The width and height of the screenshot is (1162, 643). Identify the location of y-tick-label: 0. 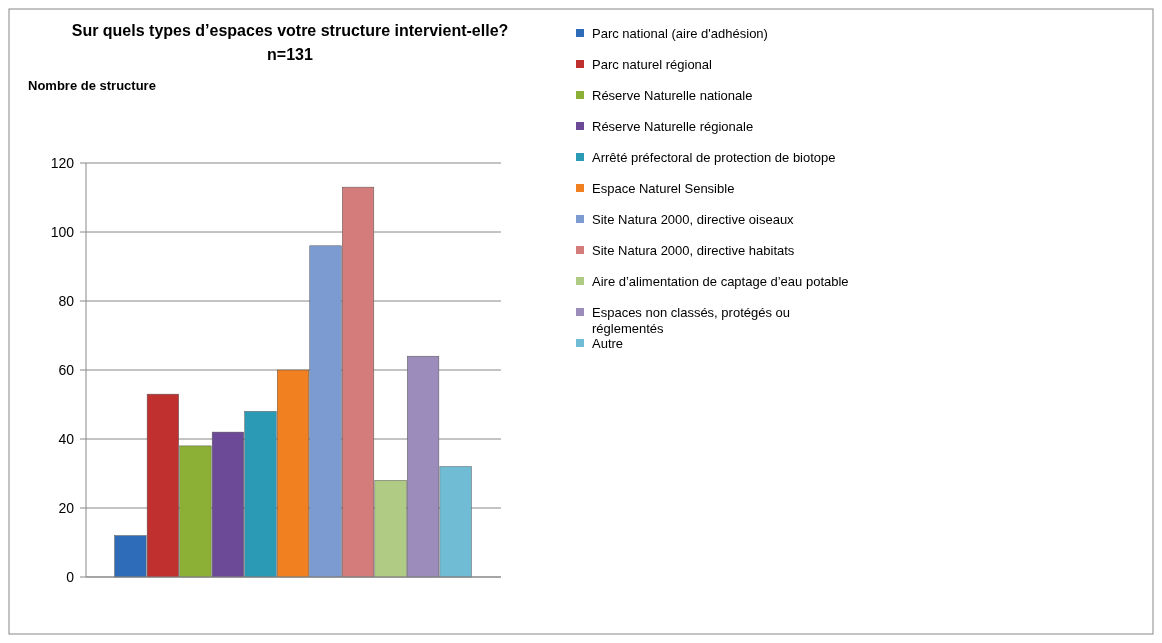
(70, 576).